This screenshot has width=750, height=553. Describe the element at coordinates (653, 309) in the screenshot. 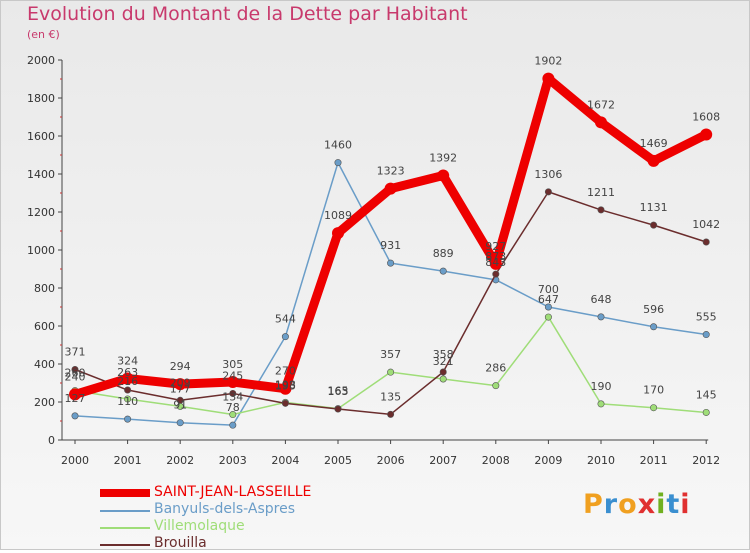

I see `data-label: 596` at that location.